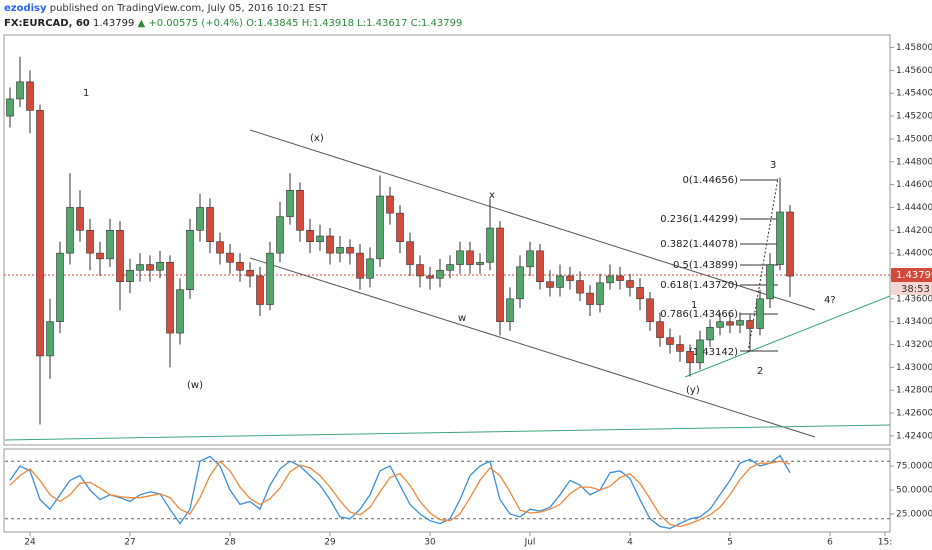 The width and height of the screenshot is (932, 550). What do you see at coordinates (914, 71) in the screenshot?
I see `y-tick-label: 1.45600` at bounding box center [914, 71].